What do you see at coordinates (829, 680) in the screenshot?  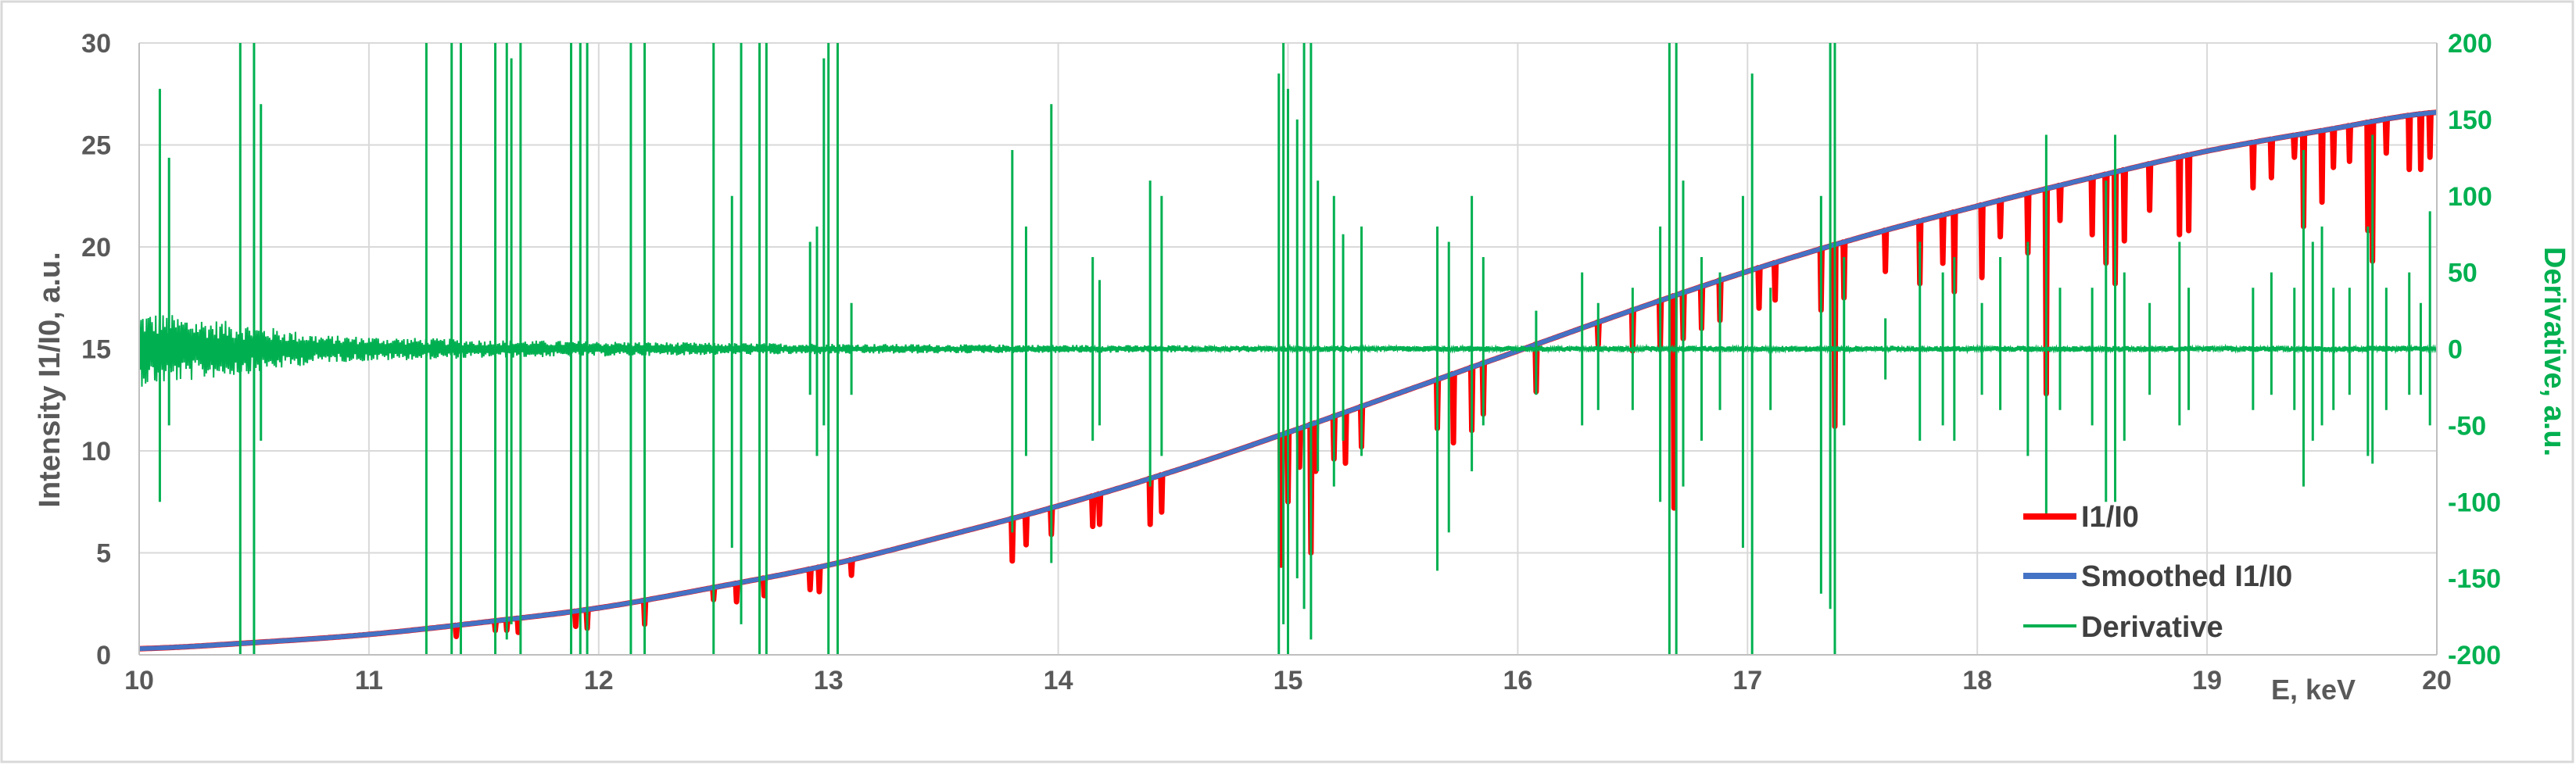 I see `x-tick-label: 13` at bounding box center [829, 680].